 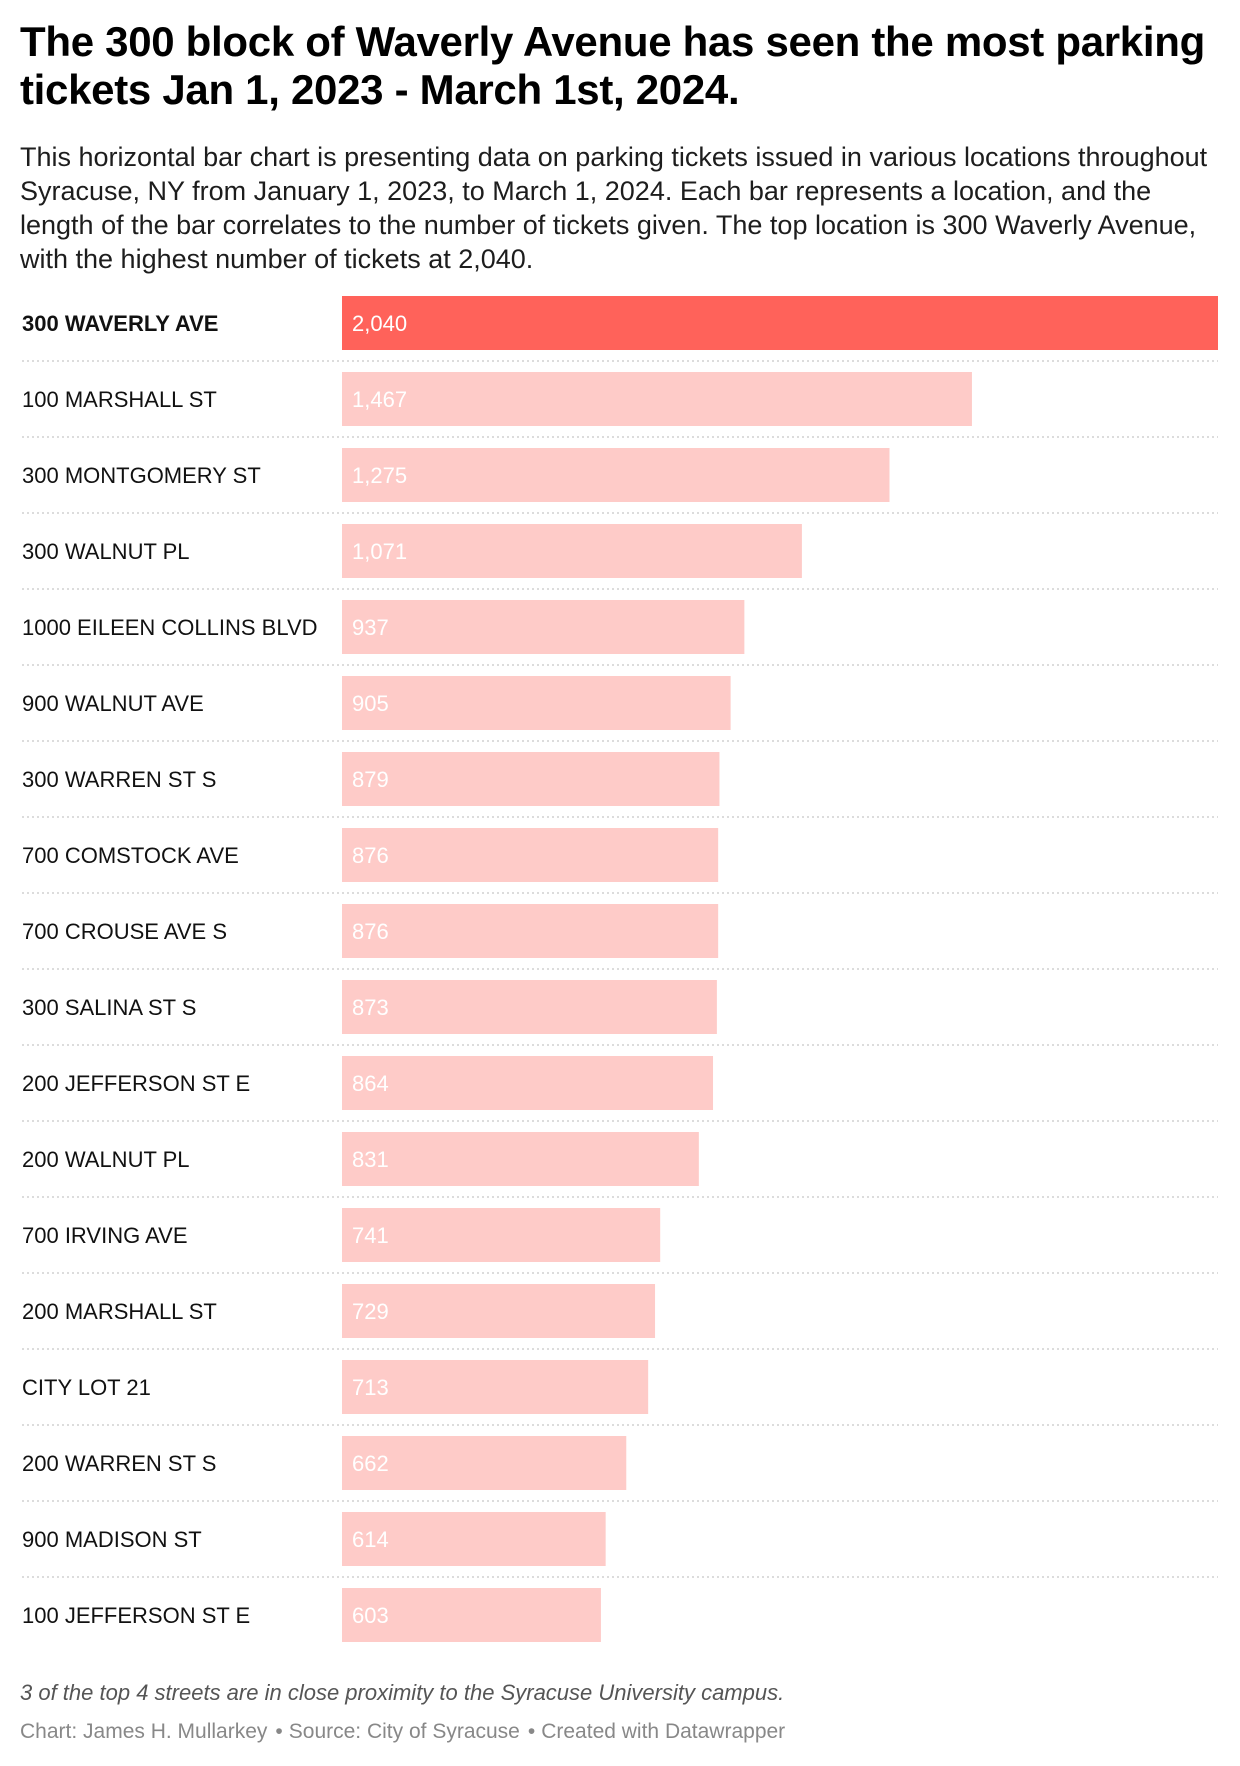 What do you see at coordinates (124, 931) in the screenshot?
I see `category-label: 700 CROUSE AVE S` at bounding box center [124, 931].